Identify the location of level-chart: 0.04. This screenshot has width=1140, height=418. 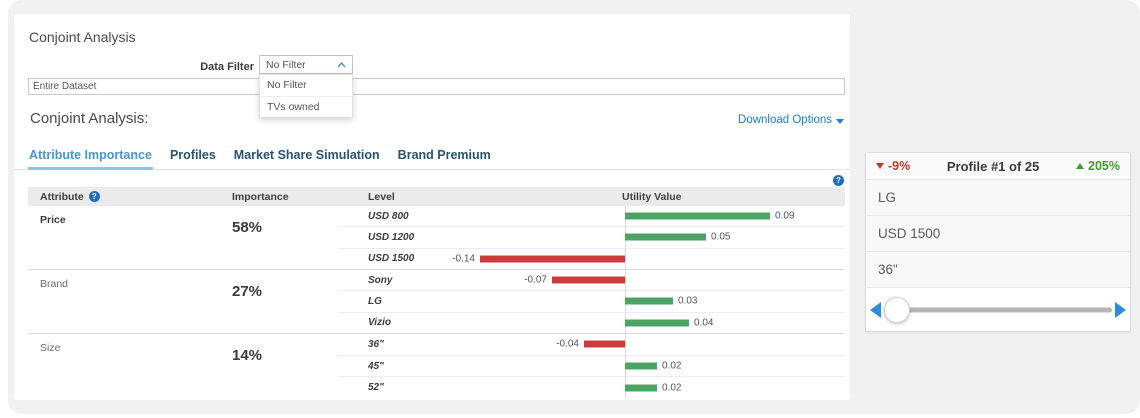
(662, 323).